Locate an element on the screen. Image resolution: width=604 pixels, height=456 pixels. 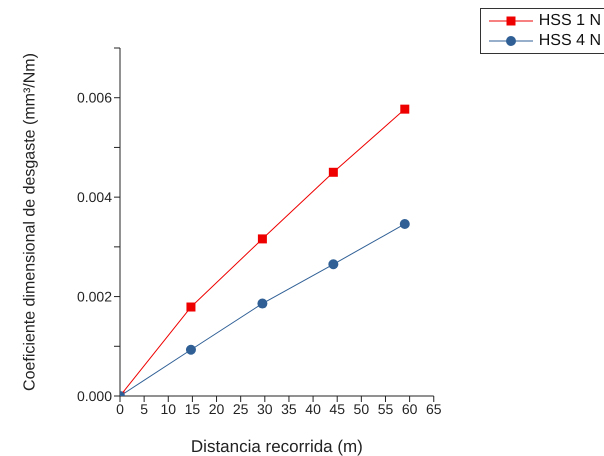
x-tick-label: 5 is located at coordinates (144, 408).